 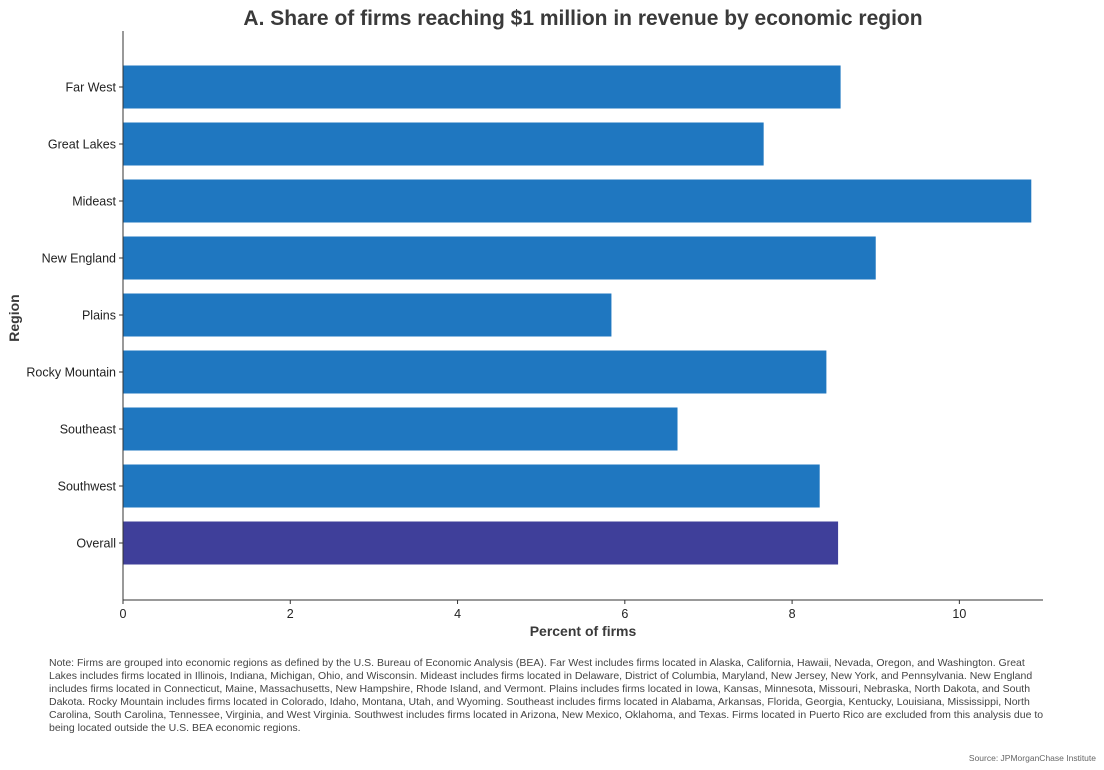 What do you see at coordinates (367, 315) in the screenshot?
I see `bar-plains` at bounding box center [367, 315].